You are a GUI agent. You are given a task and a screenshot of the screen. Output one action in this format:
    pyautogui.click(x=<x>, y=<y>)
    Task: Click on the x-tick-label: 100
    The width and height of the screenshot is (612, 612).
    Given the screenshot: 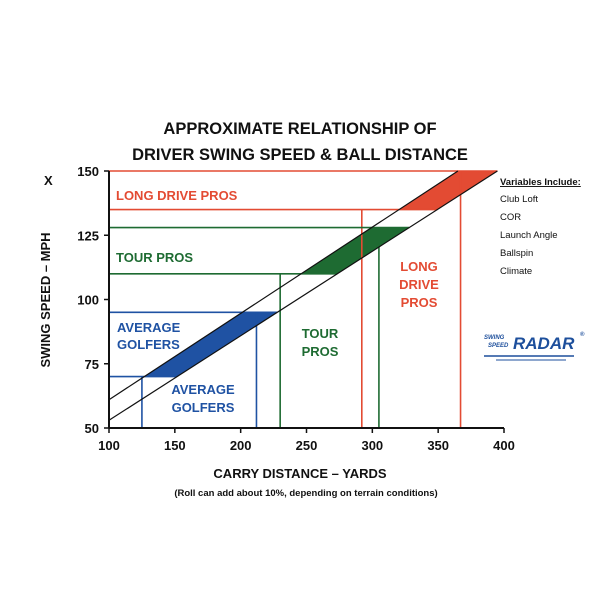 What is the action you would take?
    pyautogui.click(x=109, y=445)
    